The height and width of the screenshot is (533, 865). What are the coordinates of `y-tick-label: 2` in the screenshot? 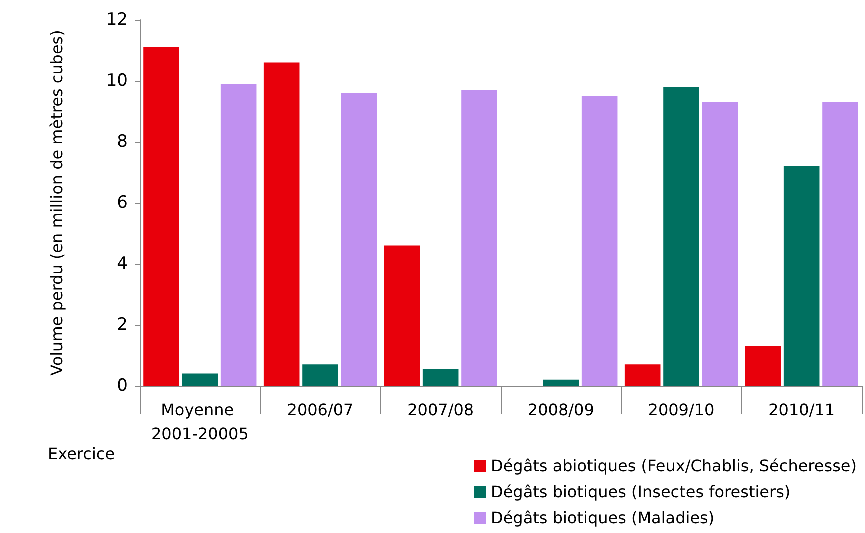 It's located at (122, 325).